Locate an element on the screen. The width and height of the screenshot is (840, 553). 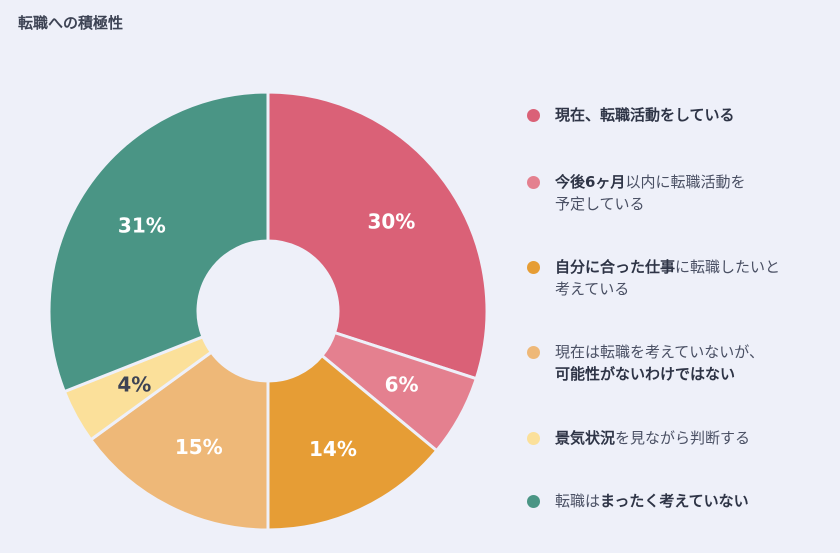
legend-text-segment: 現在、転職活動をしている is located at coordinates (645, 115).